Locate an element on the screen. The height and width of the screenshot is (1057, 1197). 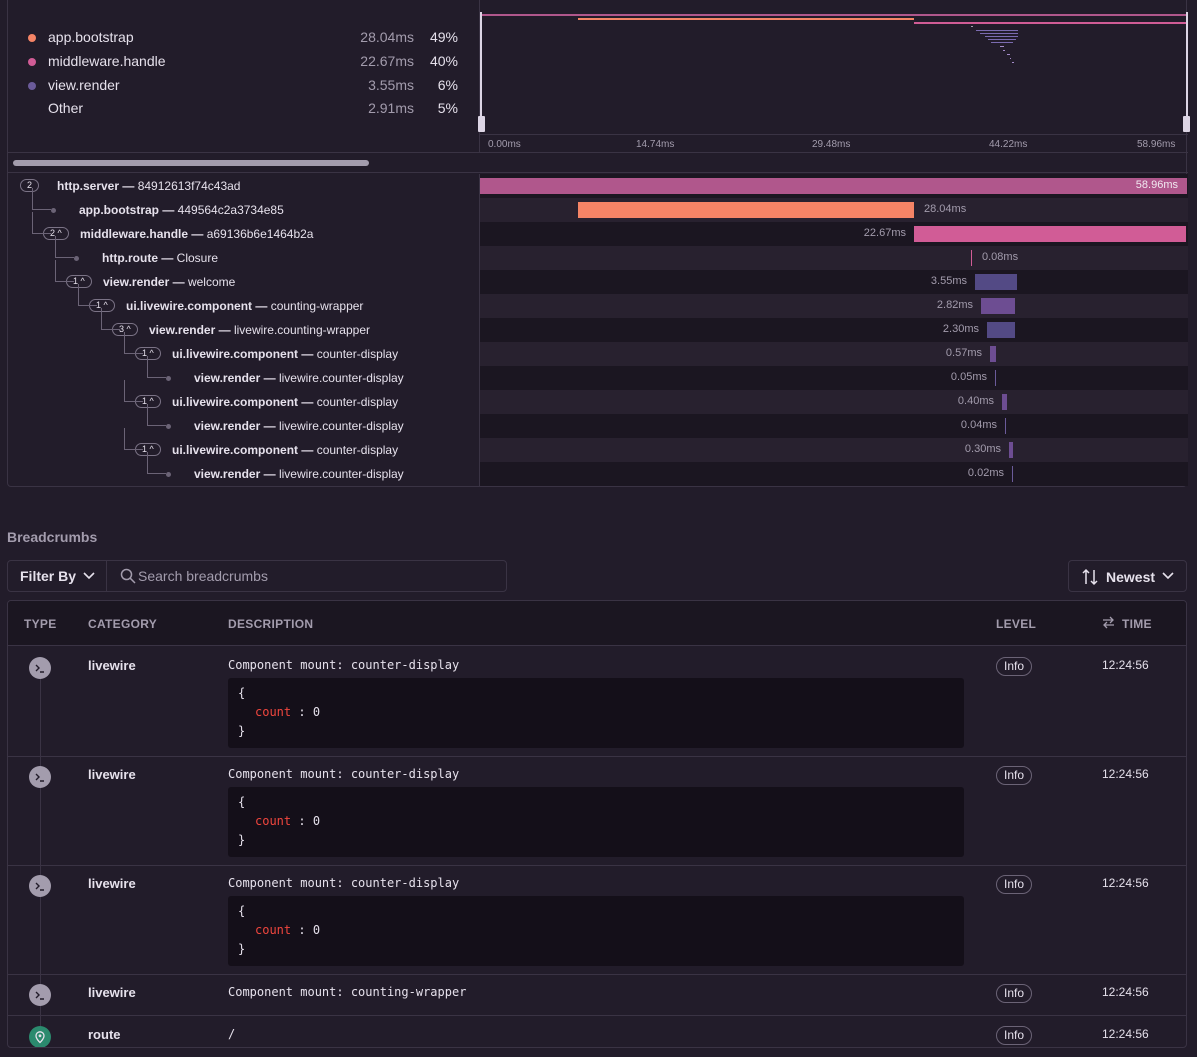
span-duration-label: 3.55ms is located at coordinates (948, 281).